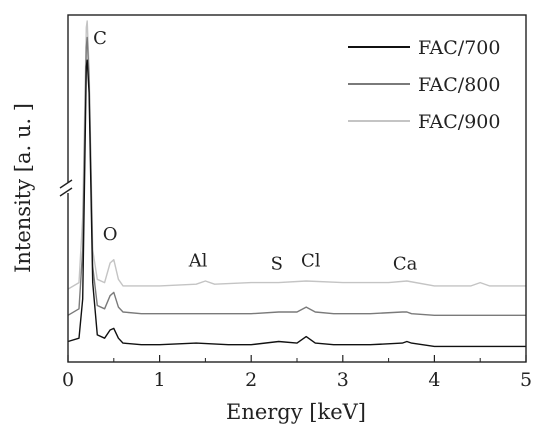  I want to click on y-axis-title: Intensity [a. u. ], so click(23, 188).